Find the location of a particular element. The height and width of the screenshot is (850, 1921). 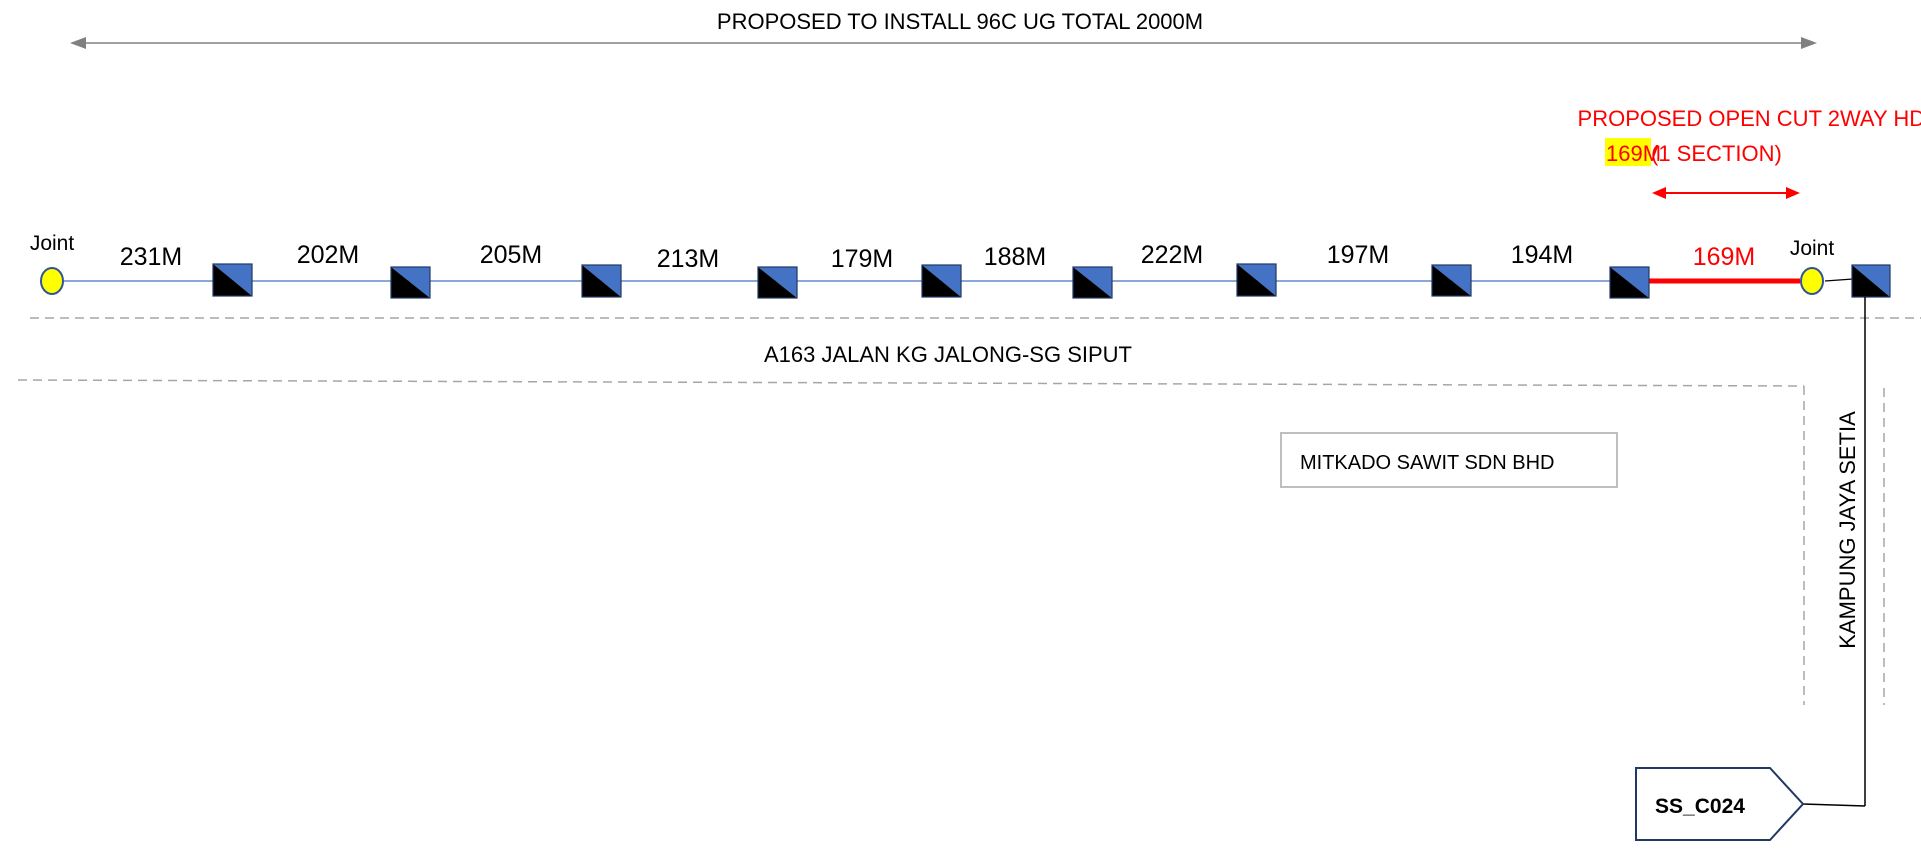

total-dimension-label: PROPOSED TO INSTALL 96C UG TOTAL 2000M is located at coordinates (960, 21).